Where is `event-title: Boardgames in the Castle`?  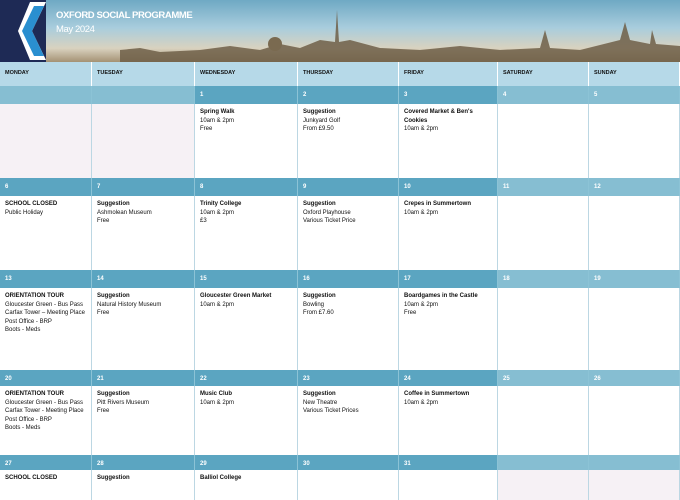
event-title: Boardgames in the Castle is located at coordinates (441, 296).